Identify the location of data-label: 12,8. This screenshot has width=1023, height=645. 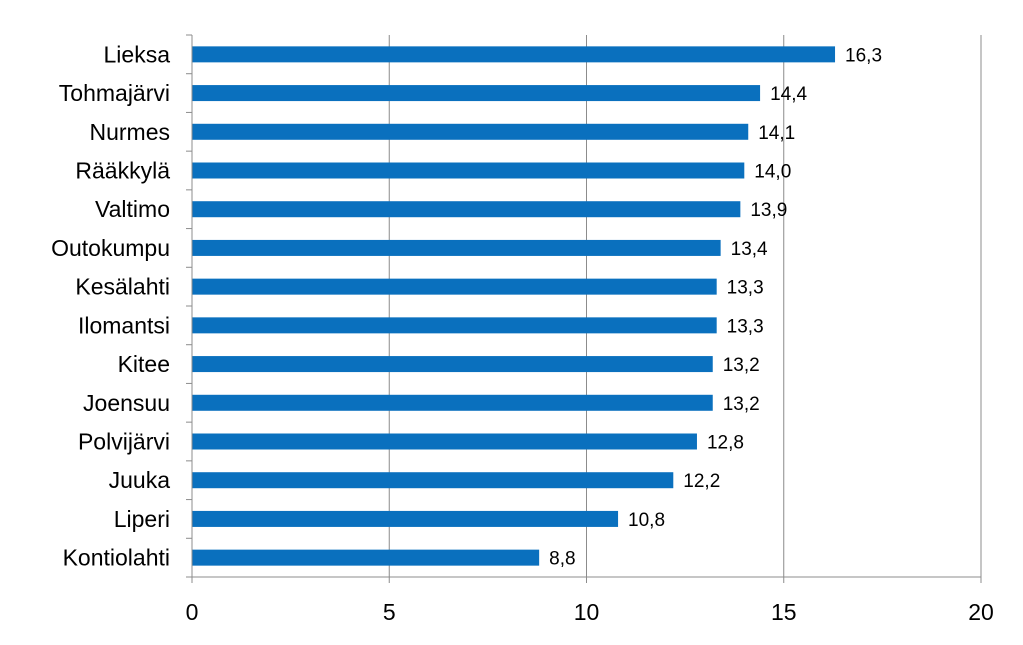
(725, 443).